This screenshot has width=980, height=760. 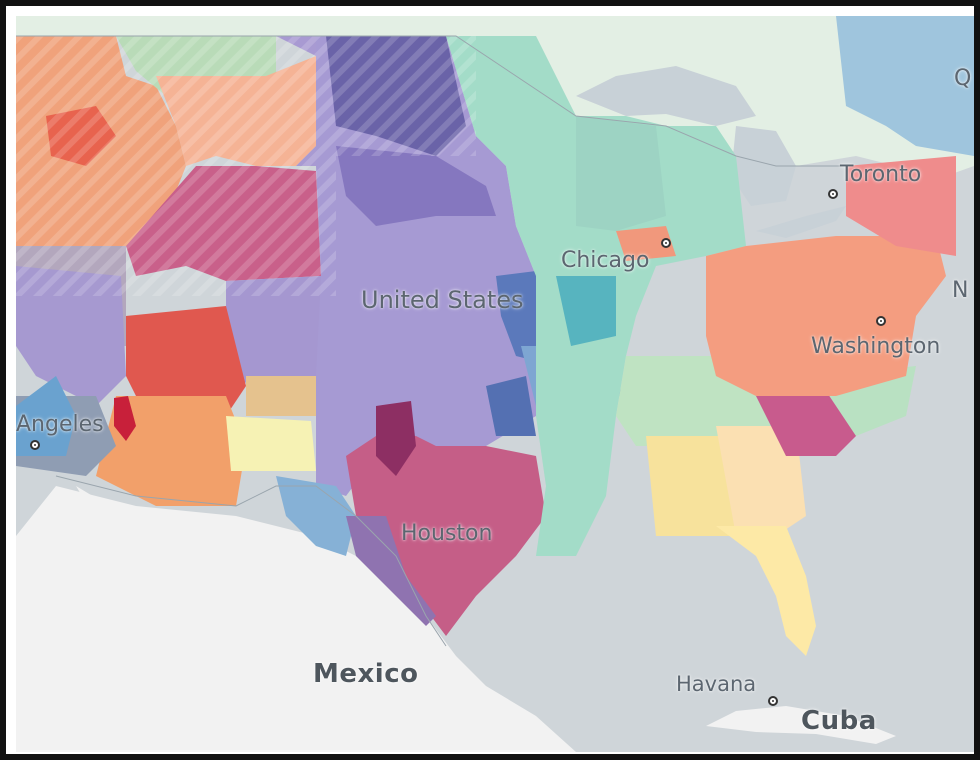 I want to click on baja-california, so click(x=146, y=596).